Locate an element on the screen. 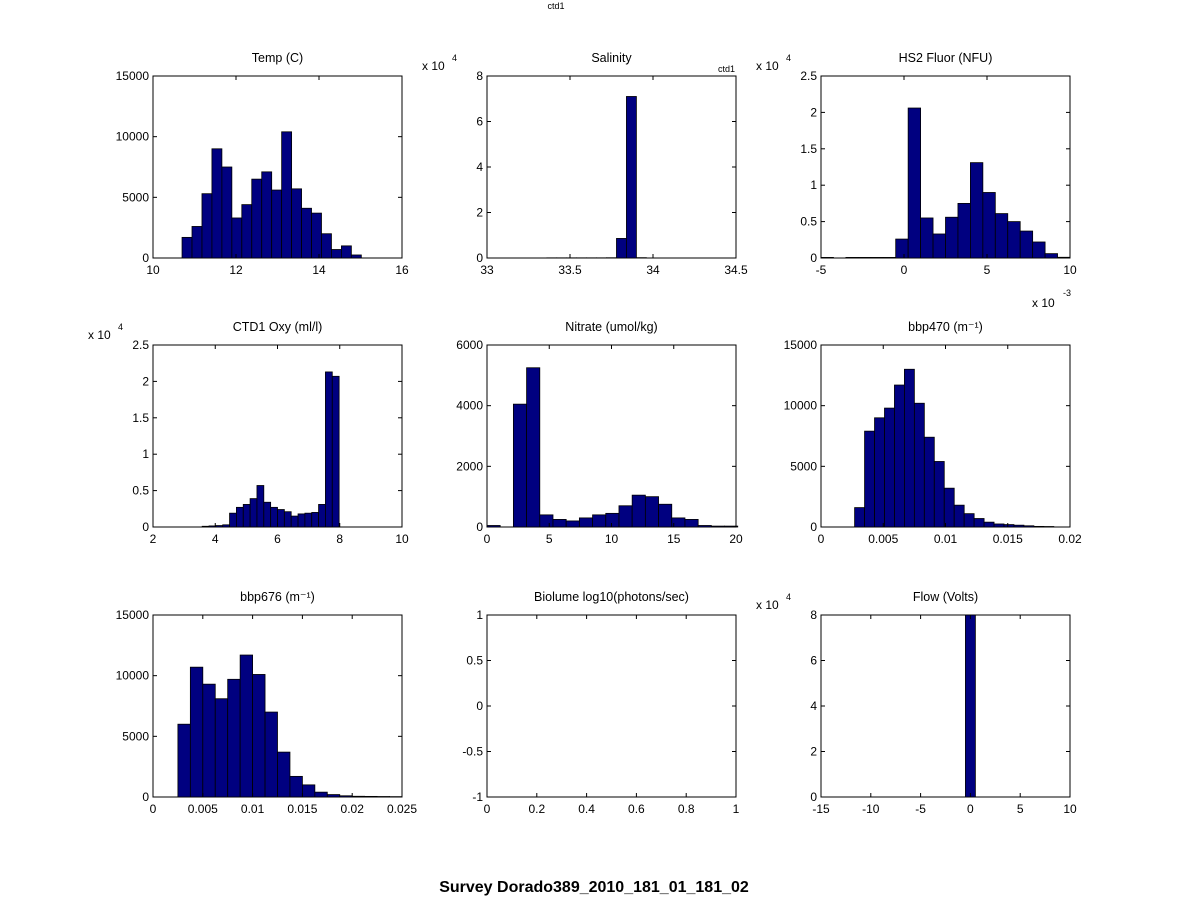 The height and width of the screenshot is (900, 1188). y-tick-label: 1 is located at coordinates (145, 454).